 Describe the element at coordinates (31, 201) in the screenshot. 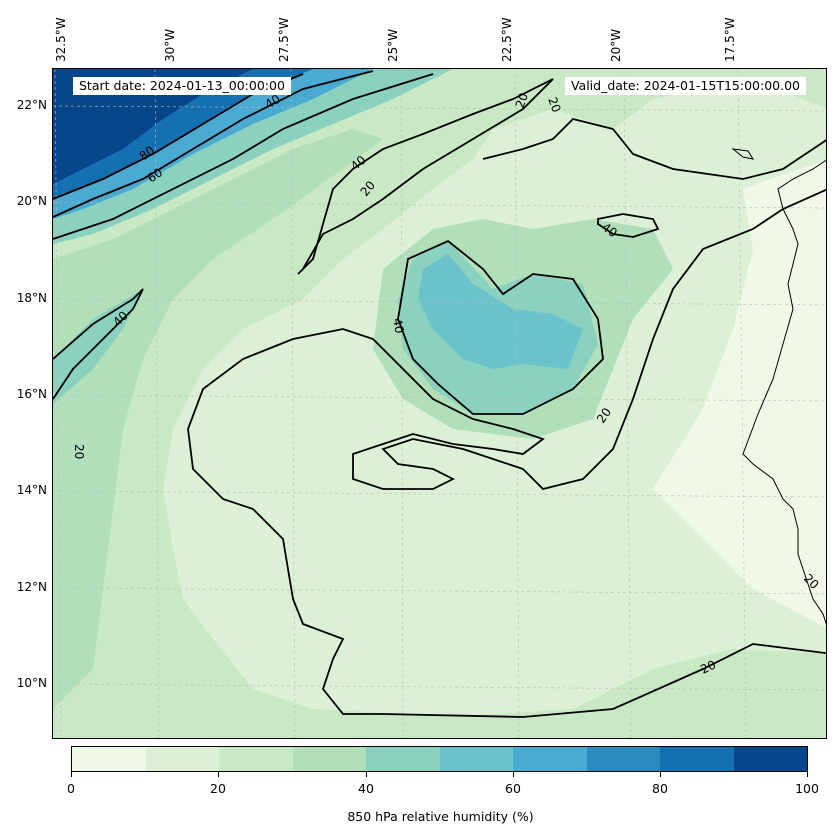

I see `lat-label-20n: 20°N` at that location.